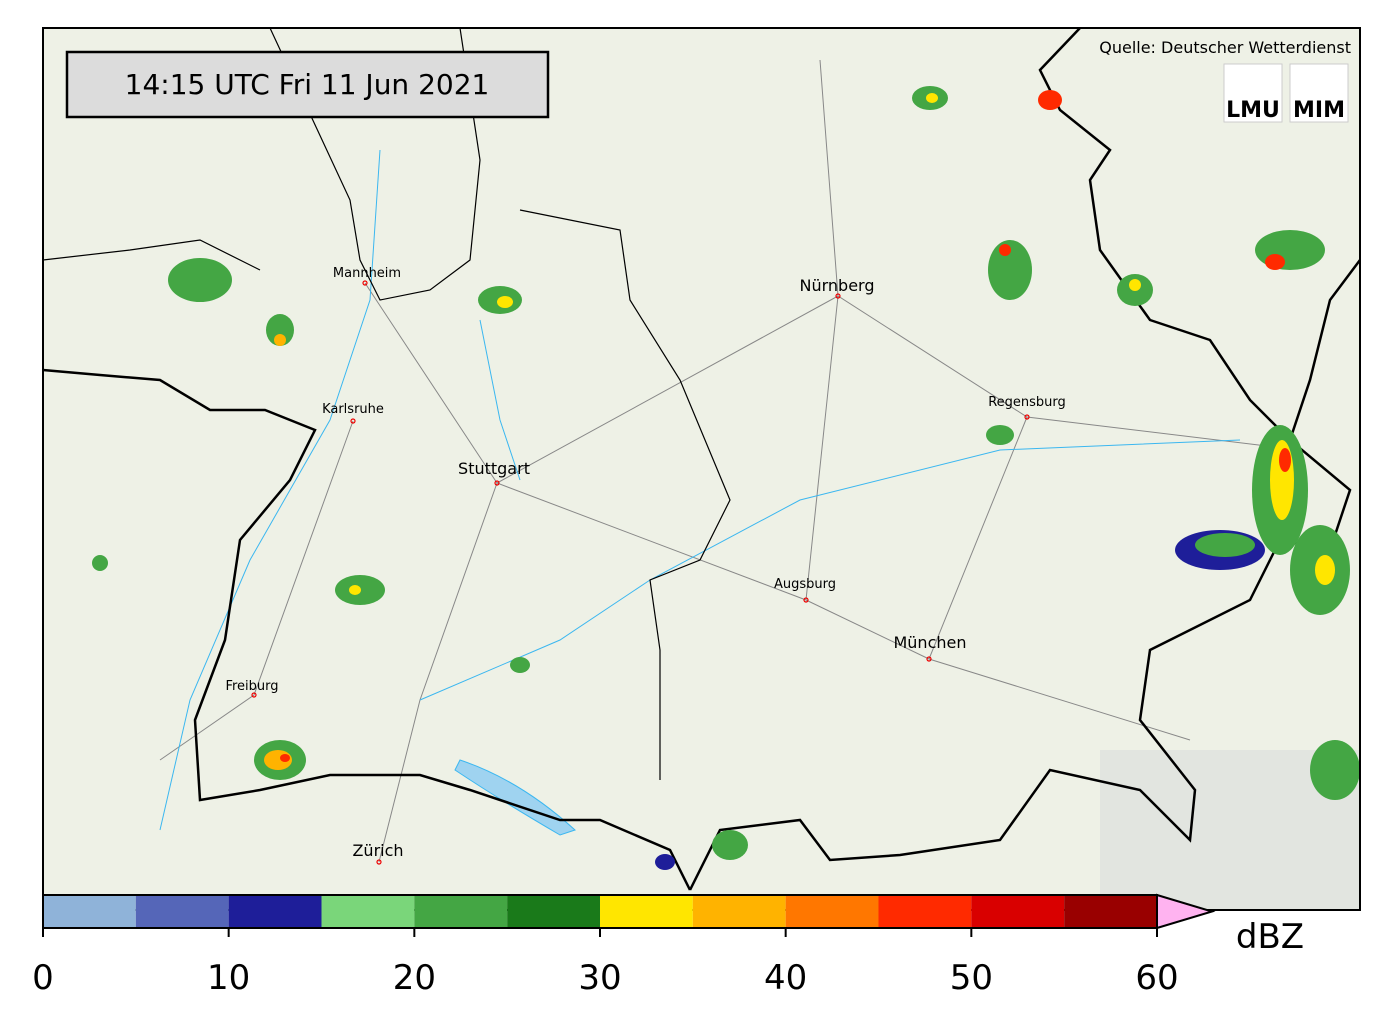 This screenshot has width=1390, height=1029. I want to click on city-label: Freiburg, so click(251, 686).